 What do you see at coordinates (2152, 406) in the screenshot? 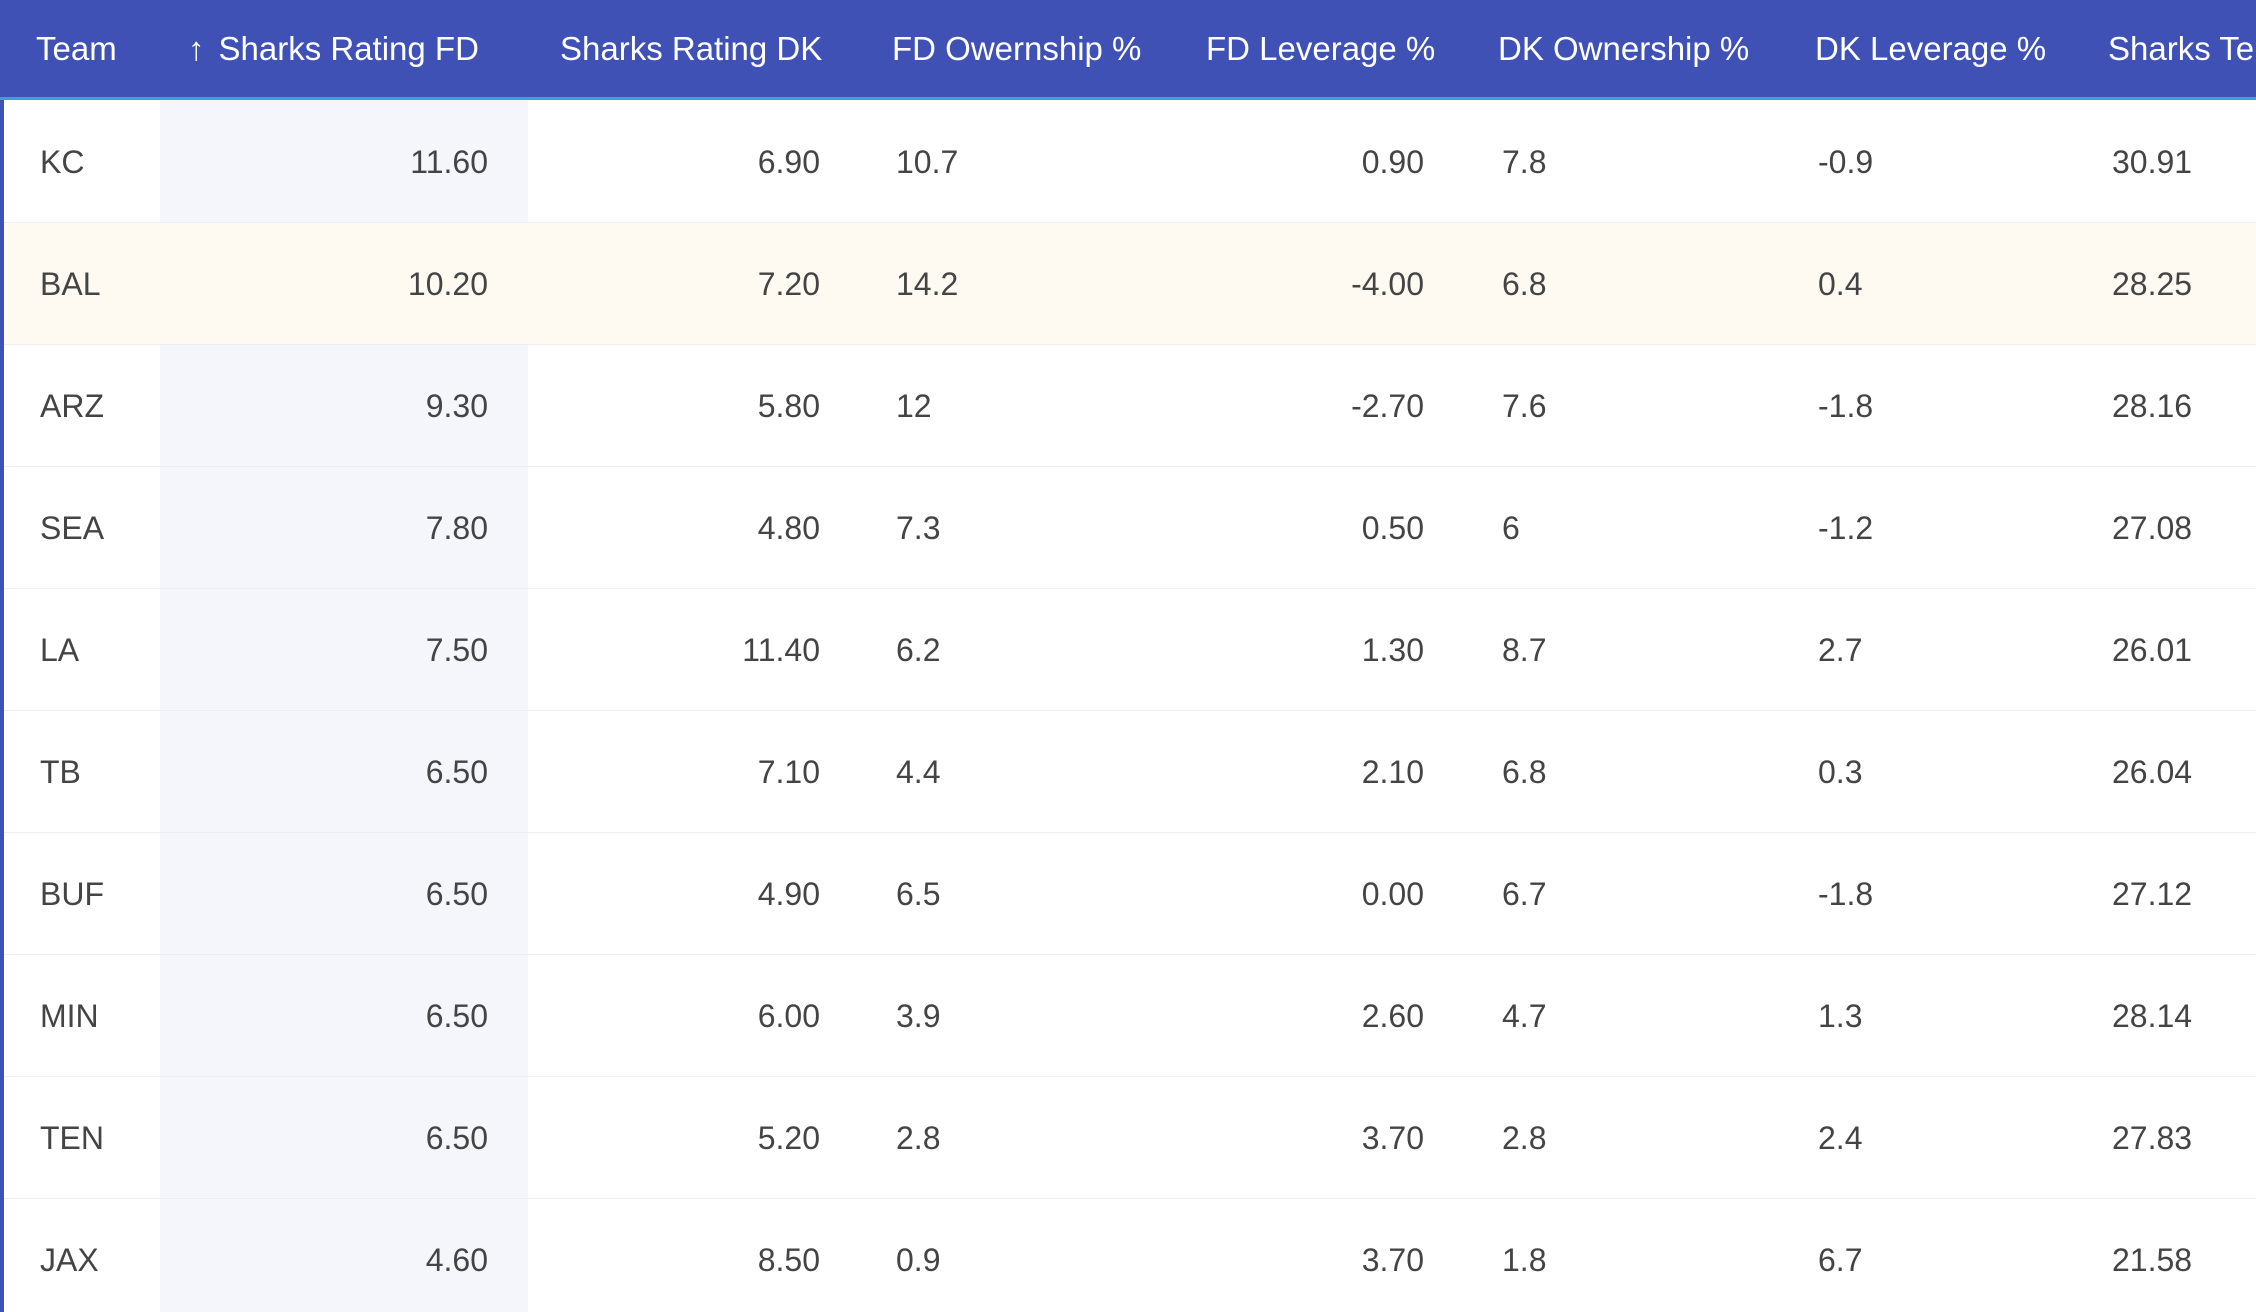
I see `cell-sharks-team: 28.16` at bounding box center [2152, 406].